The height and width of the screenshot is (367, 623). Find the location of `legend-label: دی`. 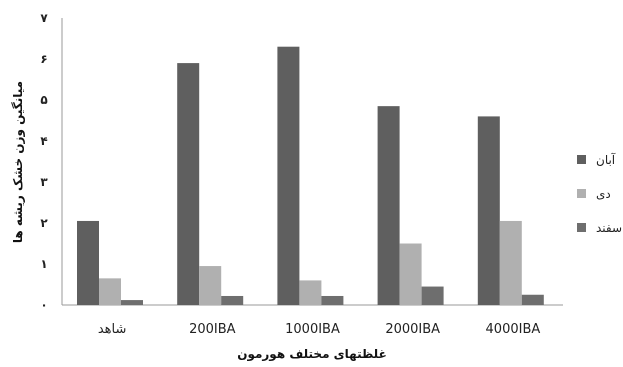

legend-label: دی is located at coordinates (603, 194).